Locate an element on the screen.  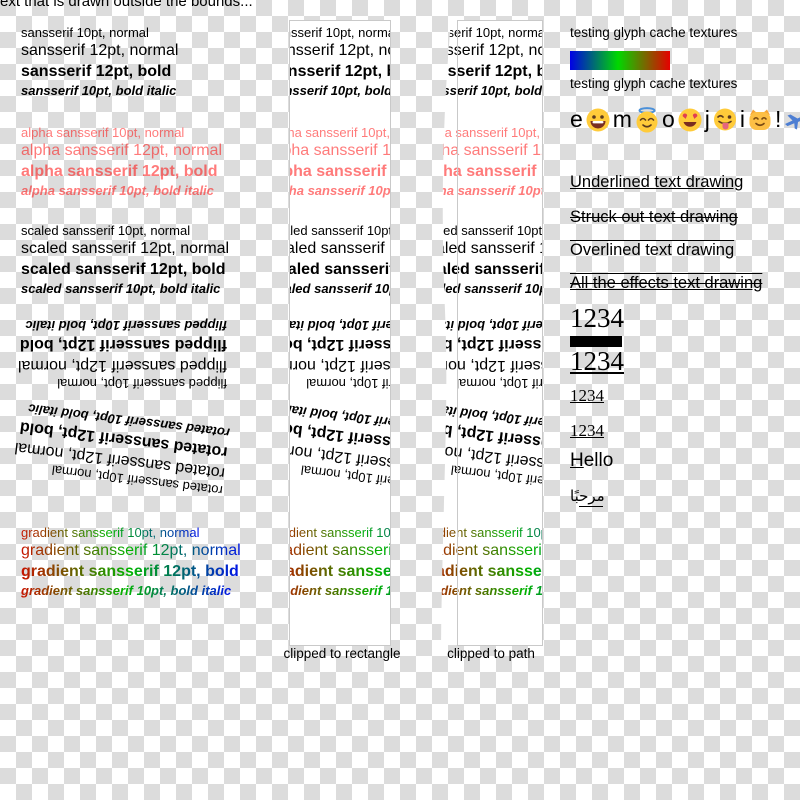
arabic-word: مرحبًا is located at coordinates (587, 496).